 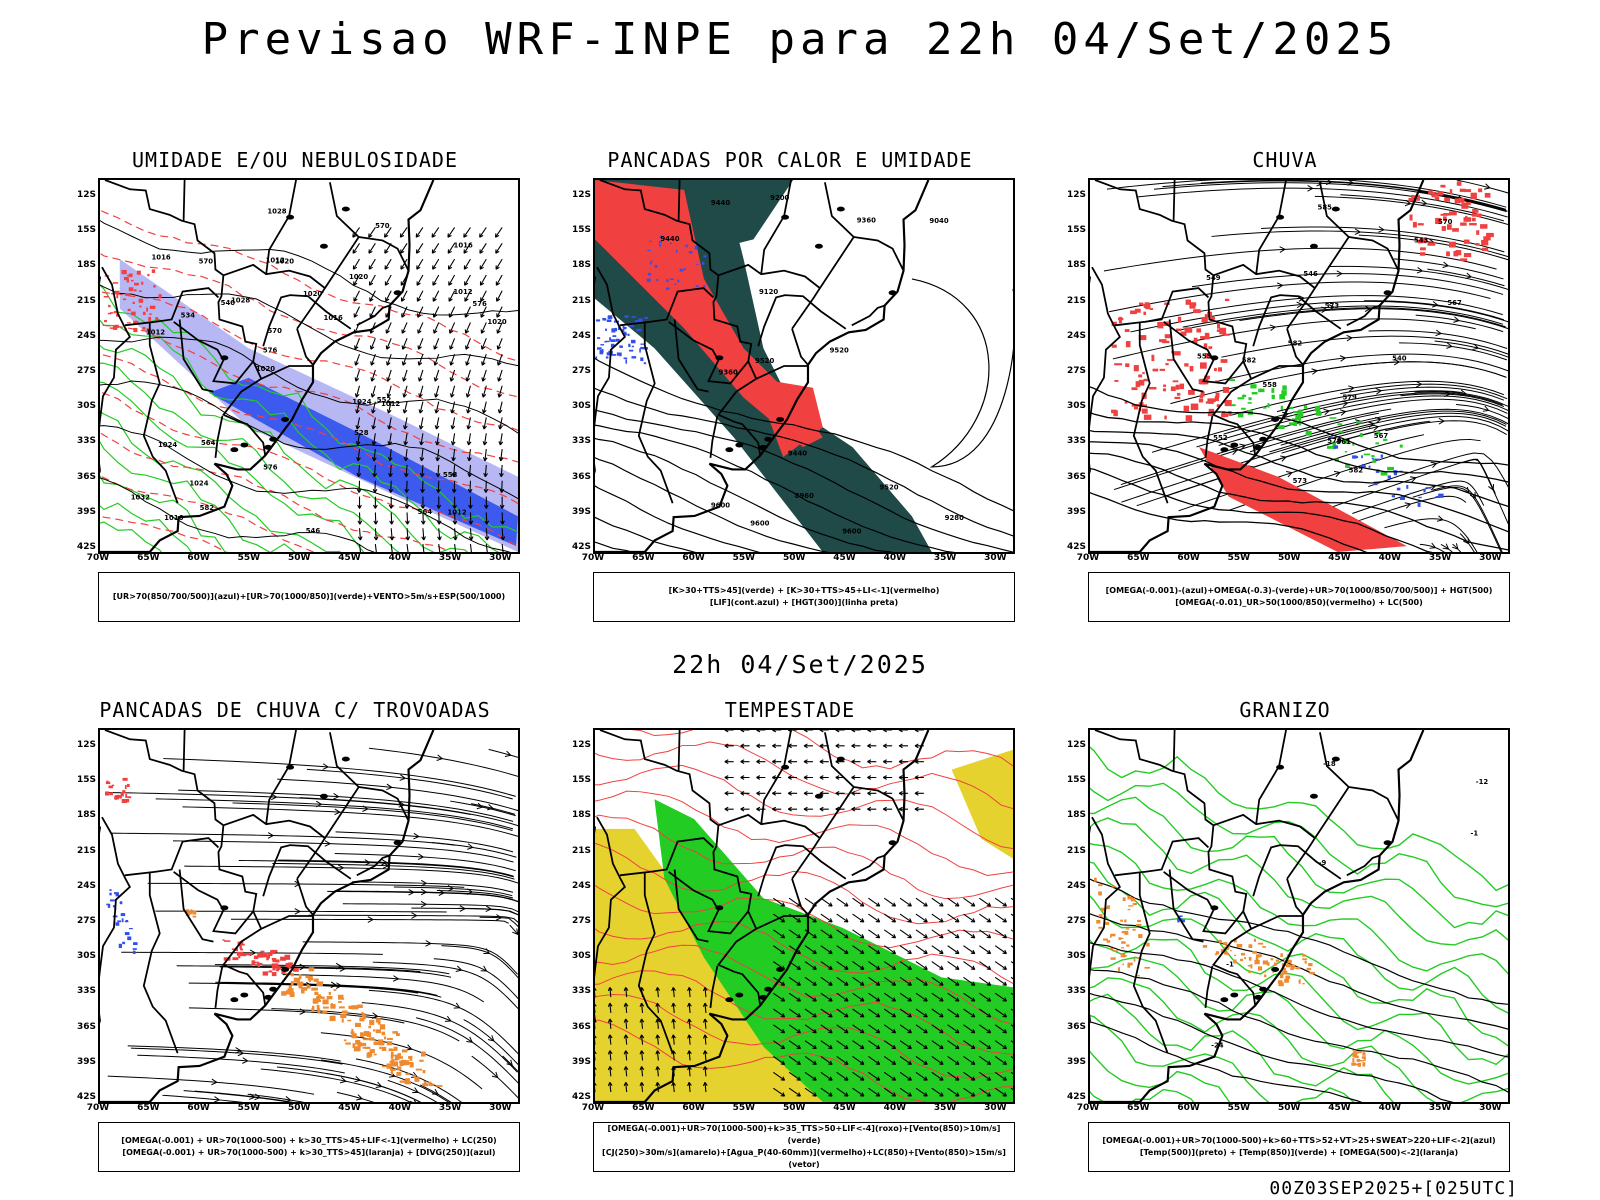 What do you see at coordinates (1217, 1046) in the screenshot?
I see `contour-label: -24` at bounding box center [1217, 1046].